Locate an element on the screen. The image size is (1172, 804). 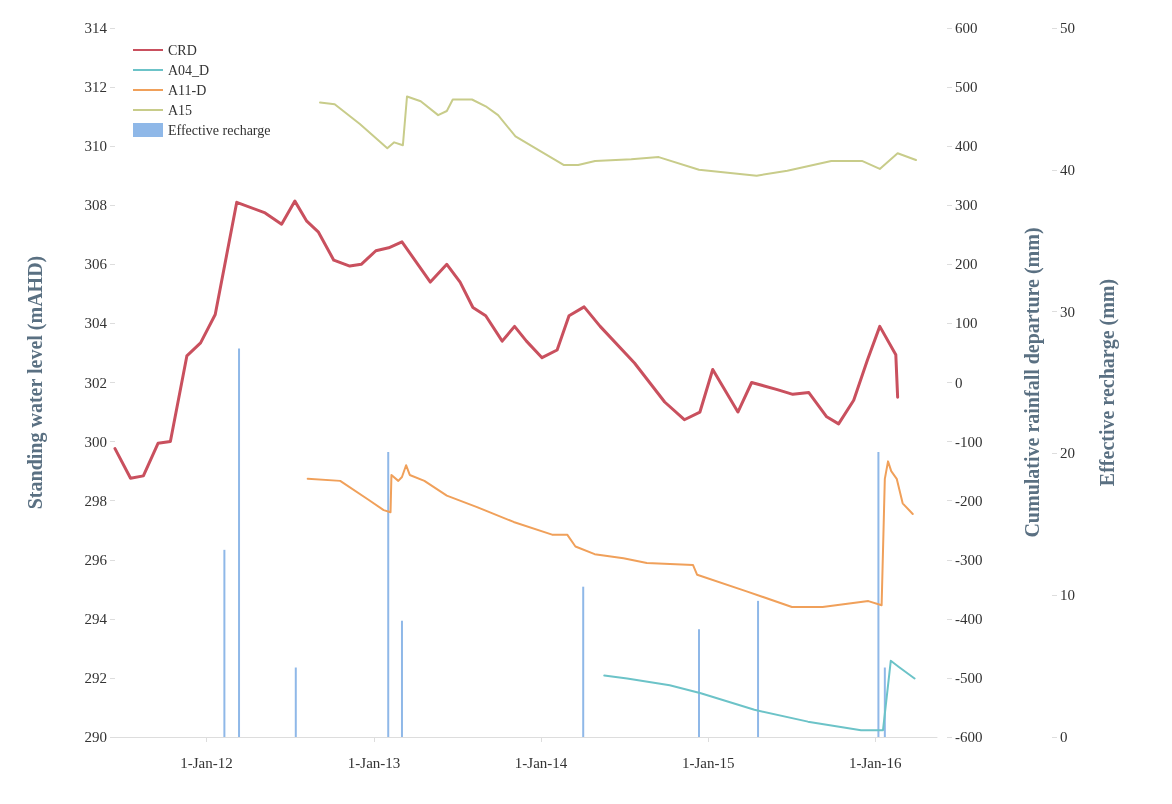
y-tick-label: 312 is located at coordinates (95, 87).